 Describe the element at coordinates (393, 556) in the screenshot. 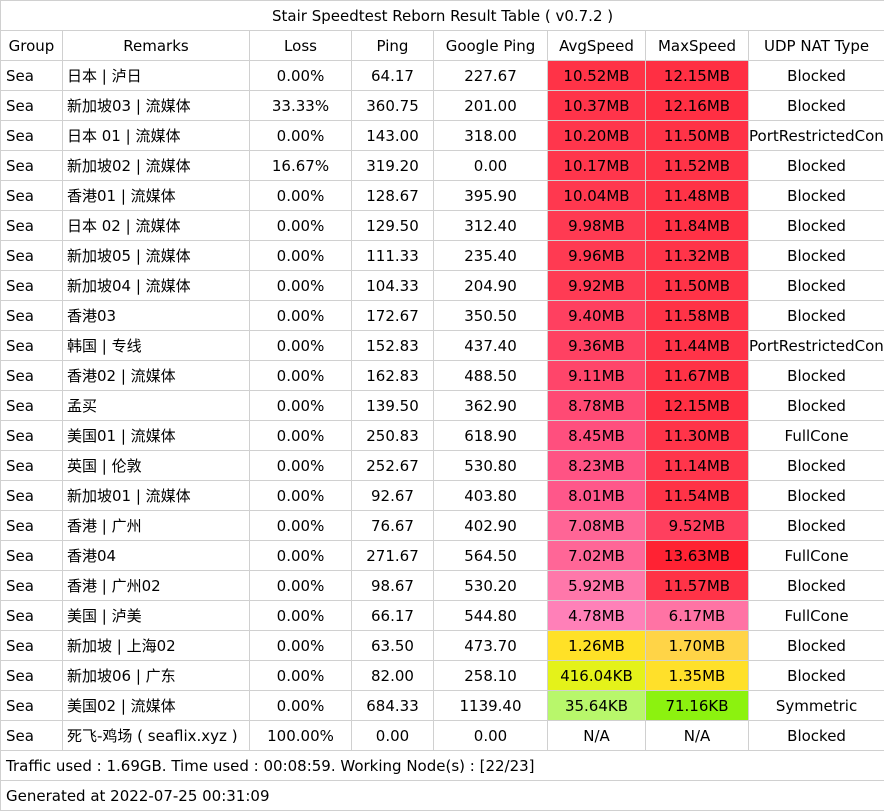

I see `cell-ping: 271.67` at that location.